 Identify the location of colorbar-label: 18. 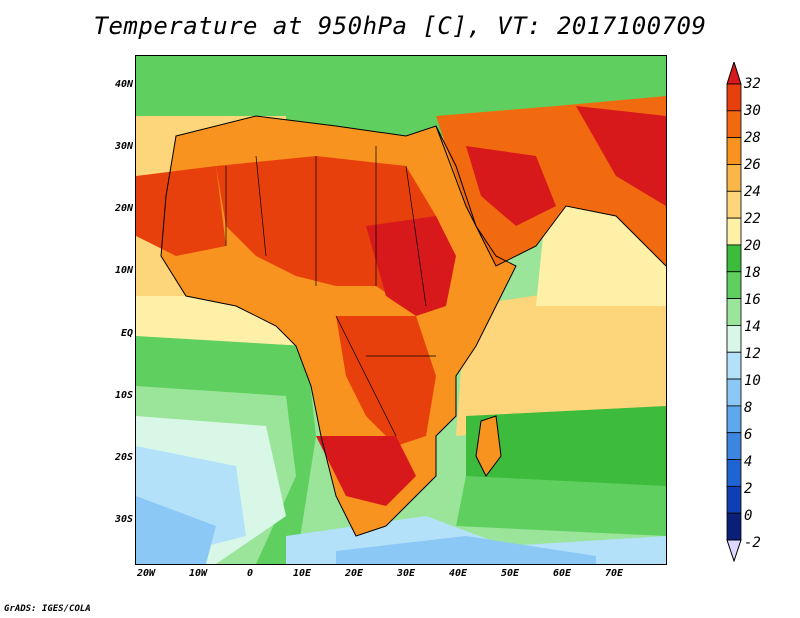
(752, 273).